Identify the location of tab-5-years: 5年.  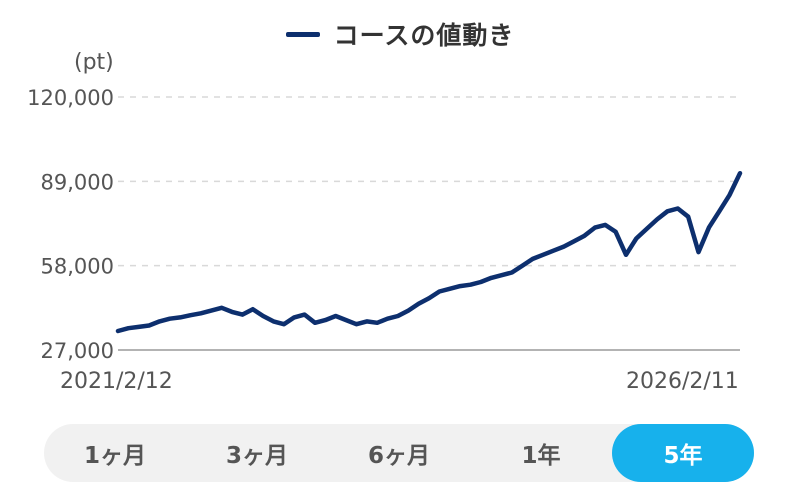
(683, 453).